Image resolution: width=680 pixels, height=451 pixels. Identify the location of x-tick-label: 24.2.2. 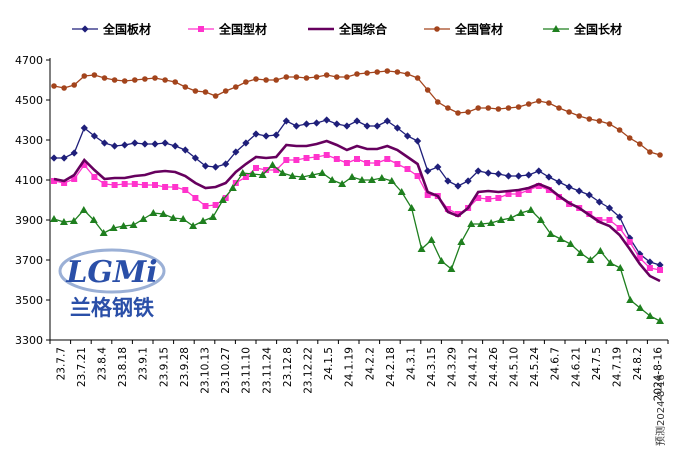
(370, 363).